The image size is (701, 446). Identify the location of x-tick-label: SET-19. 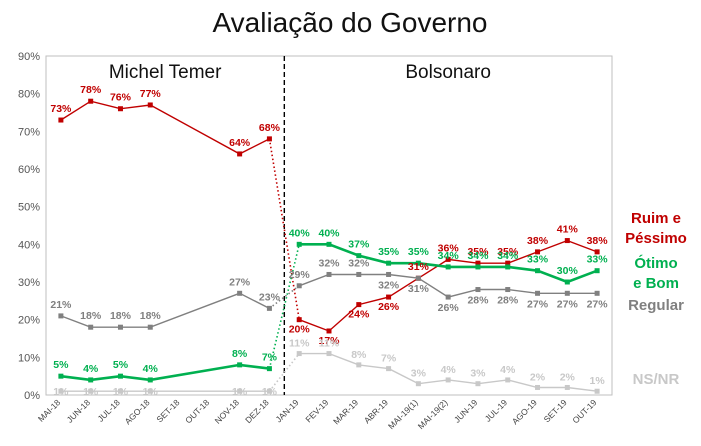
(555, 410).